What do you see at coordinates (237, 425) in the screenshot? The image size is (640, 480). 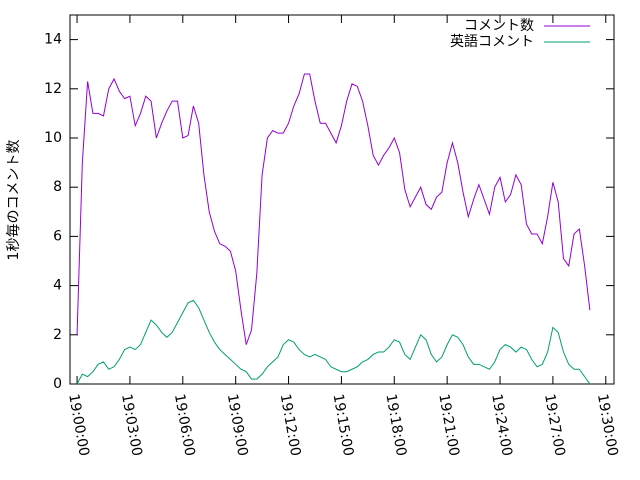 I see `x-tick-label: 19:09:00` at bounding box center [237, 425].